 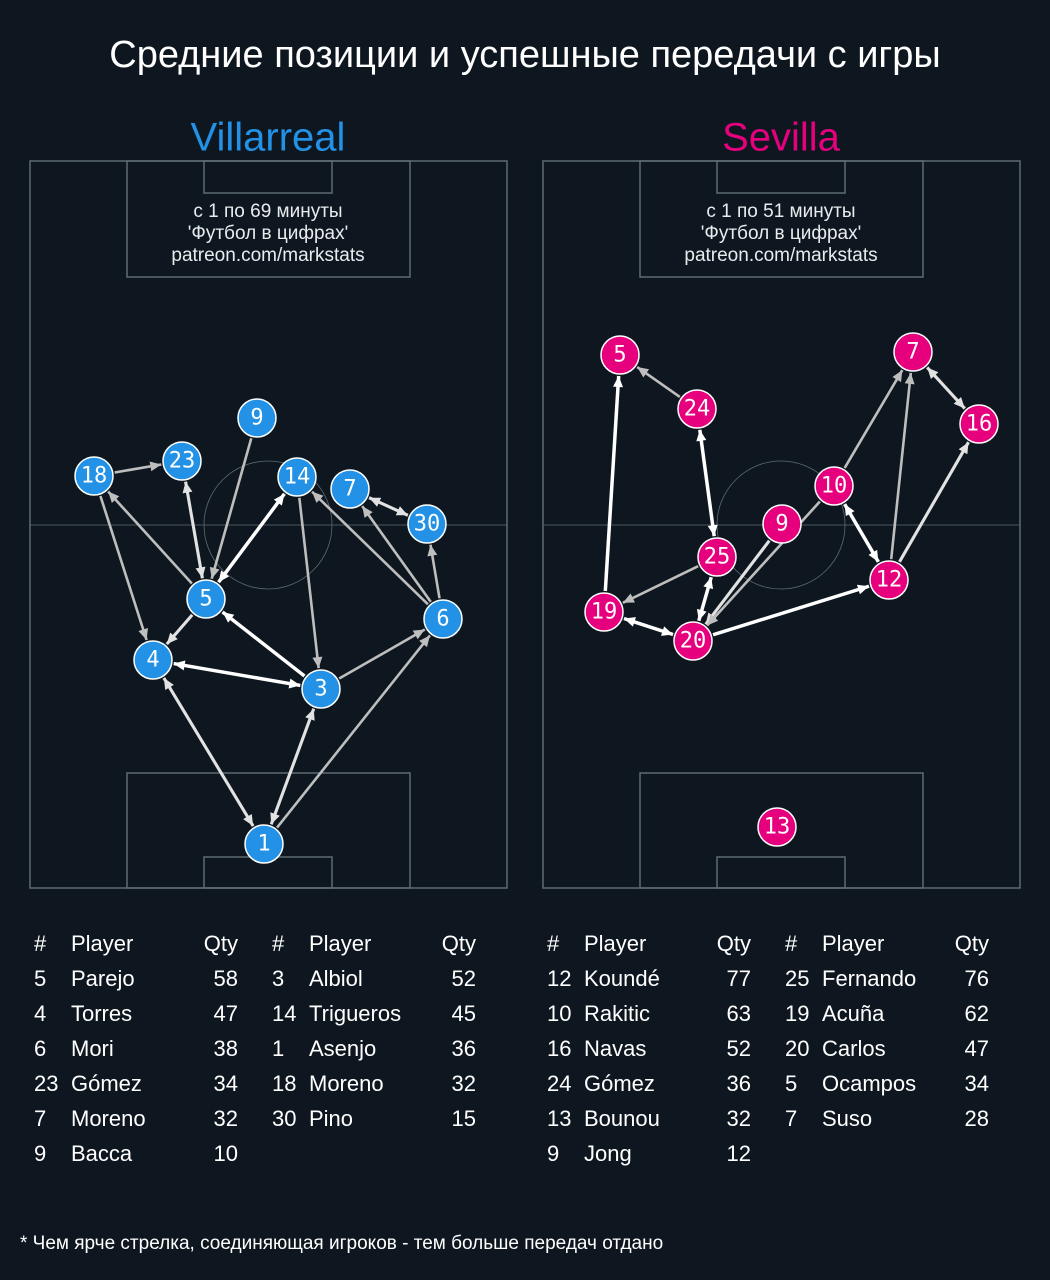 What do you see at coordinates (226, 1083) in the screenshot?
I see `table-cell: 34` at bounding box center [226, 1083].